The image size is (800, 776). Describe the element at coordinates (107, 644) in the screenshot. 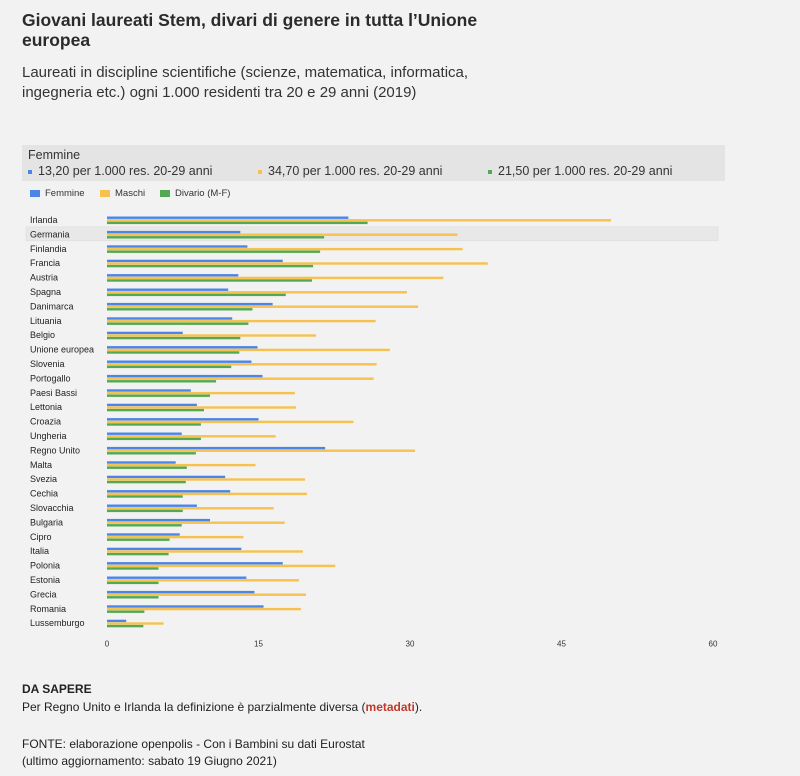

I see `x-tick-label: 0` at that location.